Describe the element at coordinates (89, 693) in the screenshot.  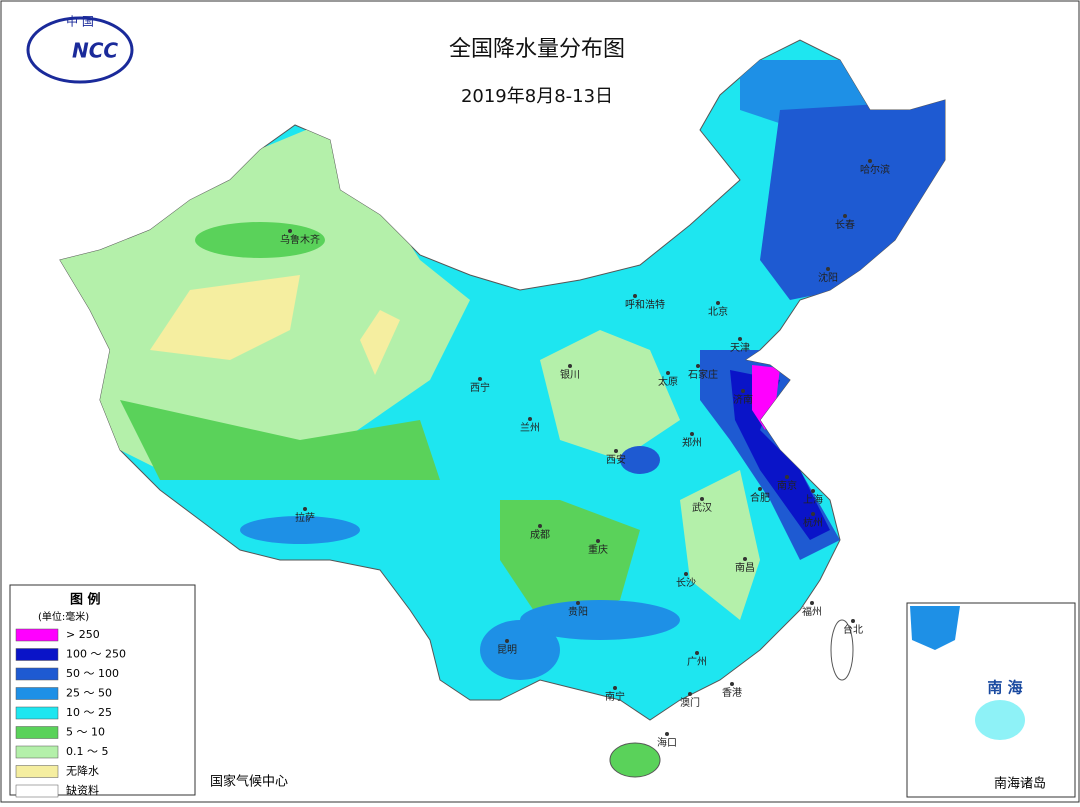
I see `legend-label: 25 ～ 50` at that location.